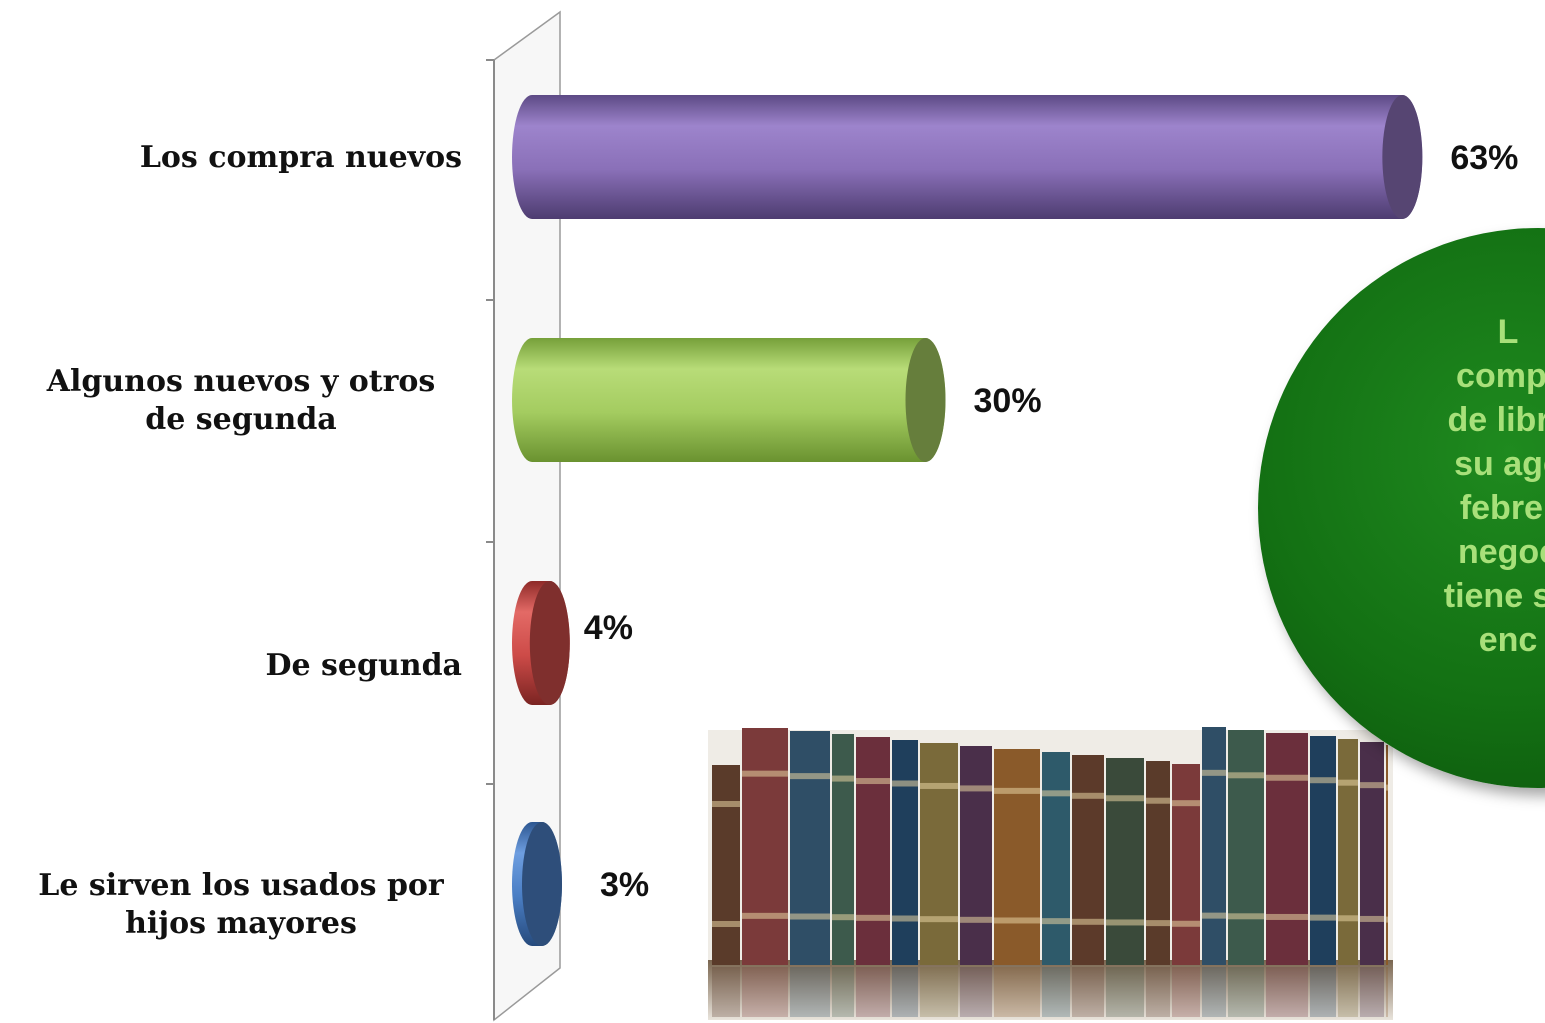  I want to click on category-label: De segunda, so click(363, 665).